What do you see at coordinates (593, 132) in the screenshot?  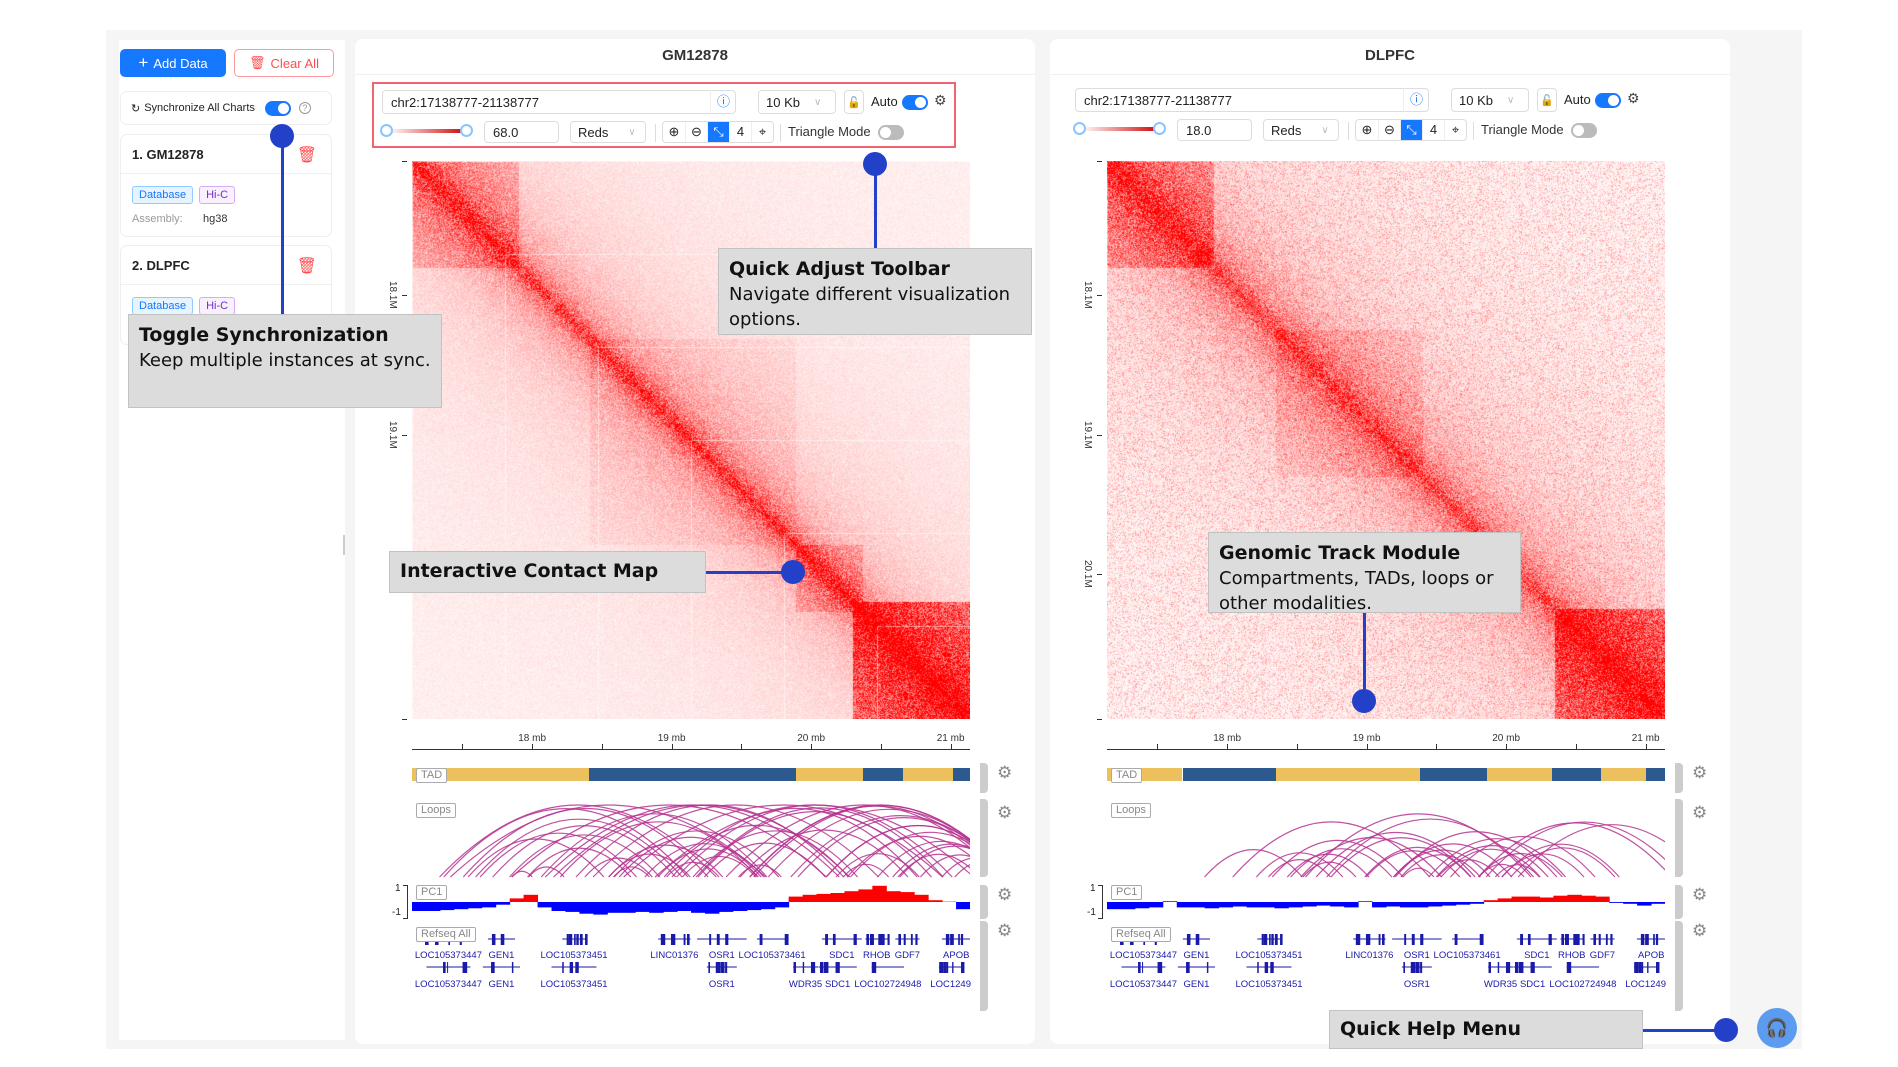 I see `colormap-value: Reds` at bounding box center [593, 132].